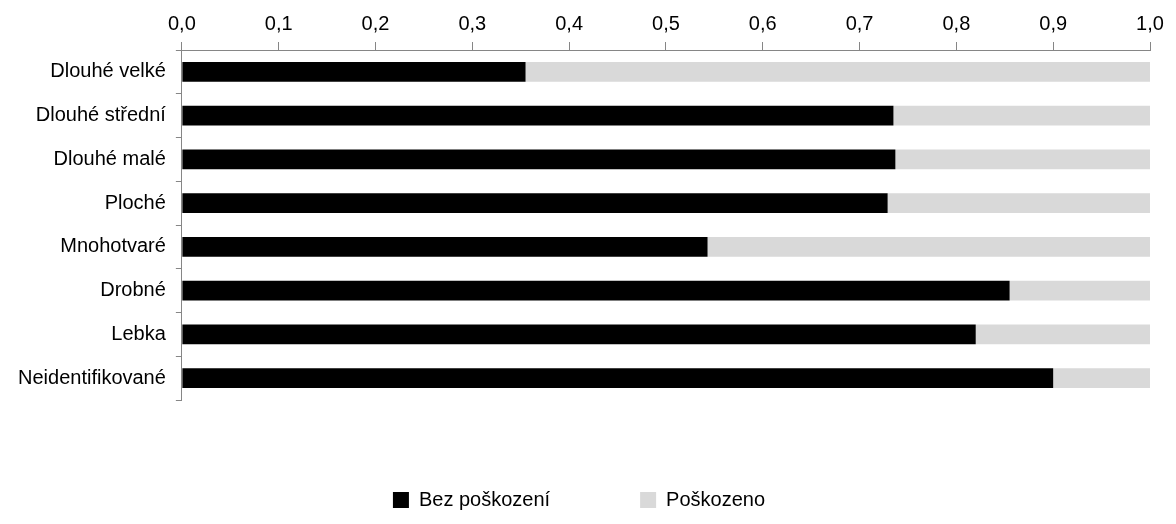 This screenshot has height=524, width=1176. I want to click on y-tick-label: Lebka, so click(139, 332).